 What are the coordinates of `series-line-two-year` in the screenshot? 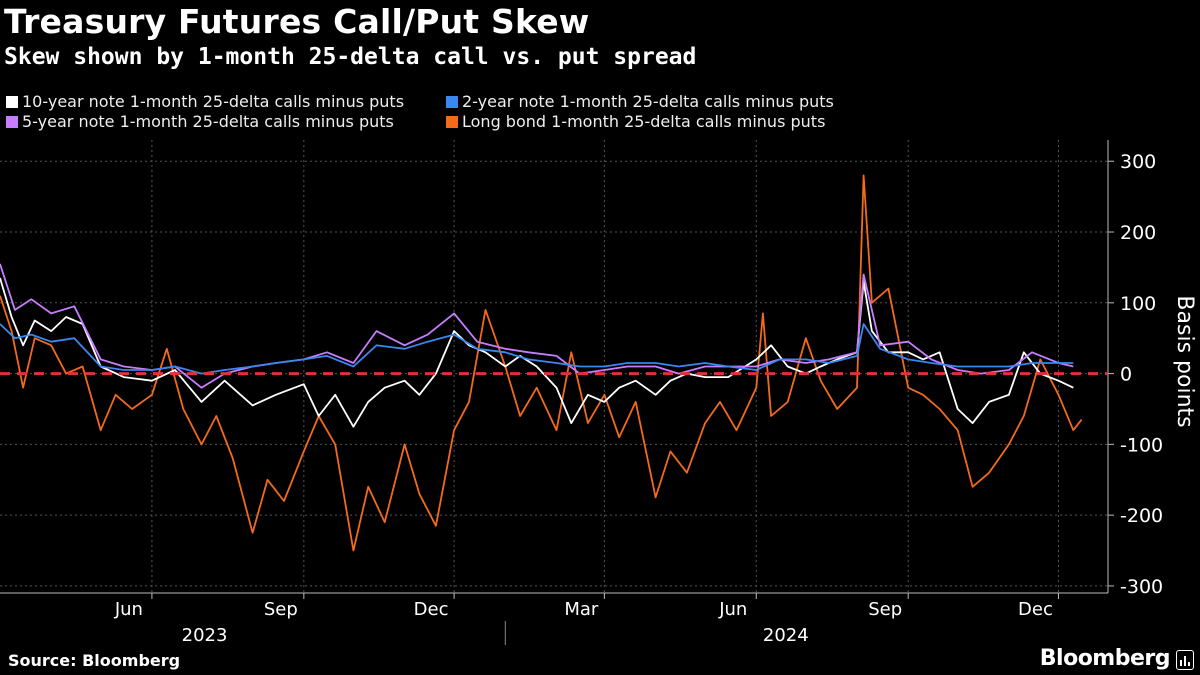 It's located at (537, 349).